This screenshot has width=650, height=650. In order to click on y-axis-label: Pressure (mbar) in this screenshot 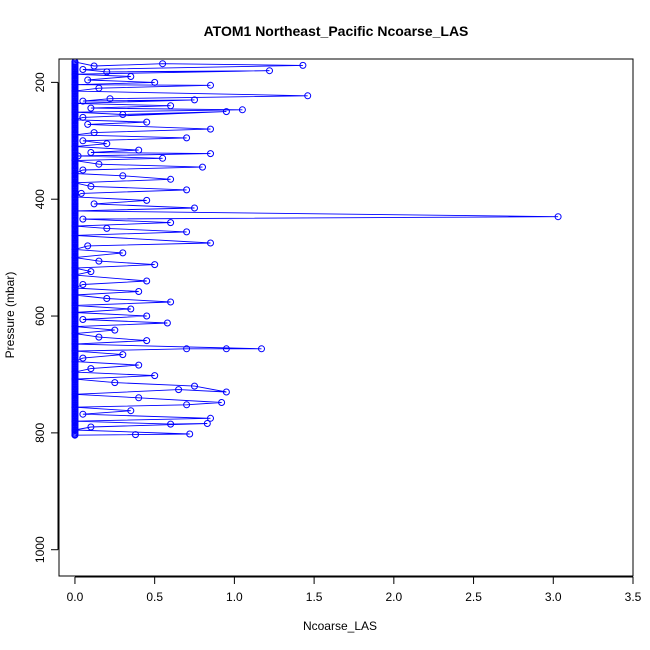, I will do `click(10, 315)`.